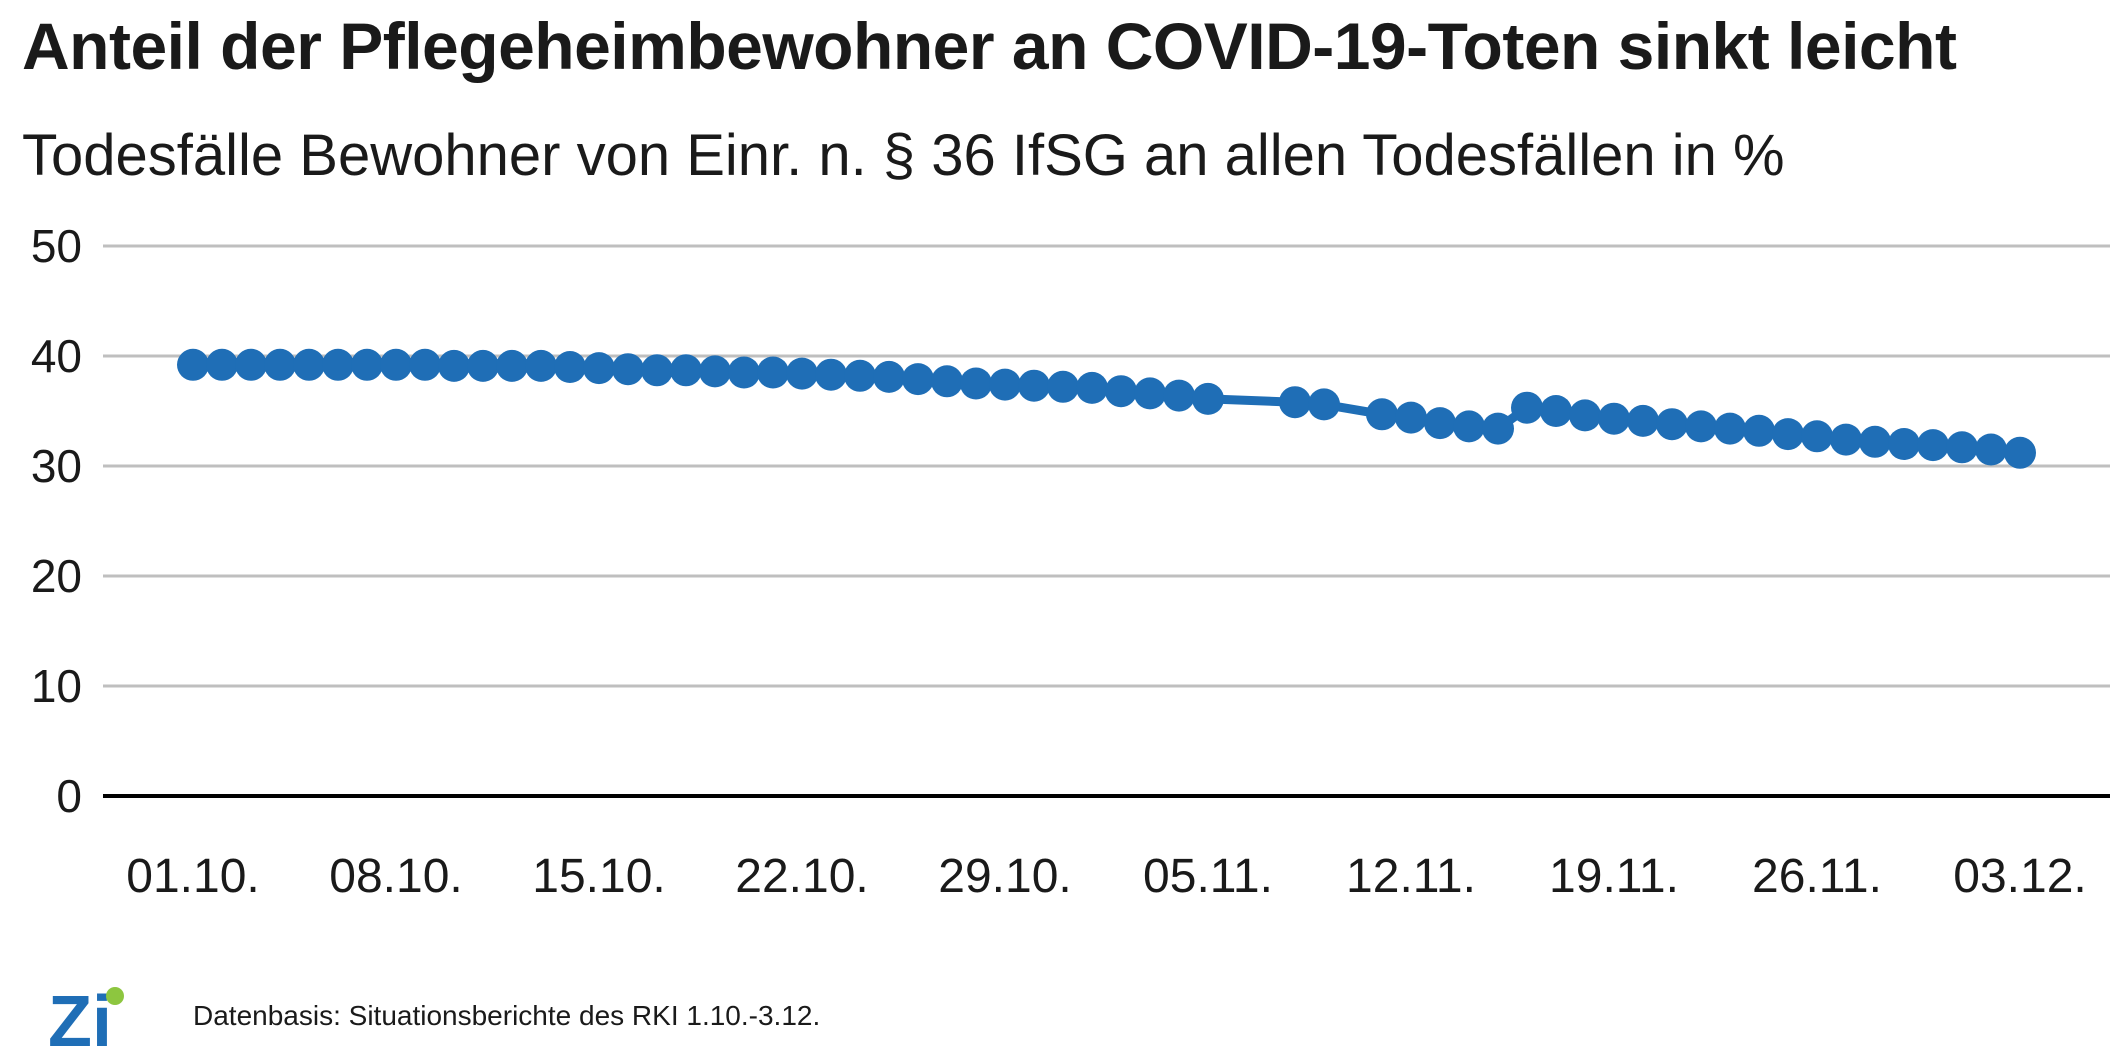  I want to click on x-tick-label: 01.10., so click(192, 876).